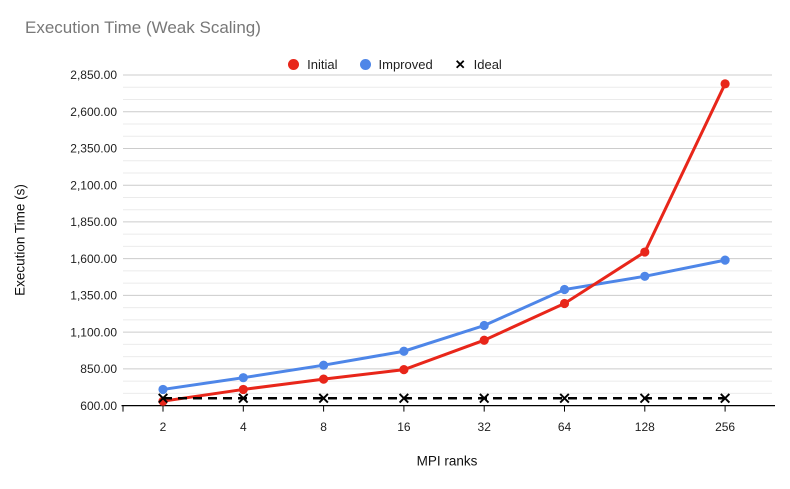  Describe the element at coordinates (93, 112) in the screenshot. I see `y-tick-label: 2,600.00` at that location.